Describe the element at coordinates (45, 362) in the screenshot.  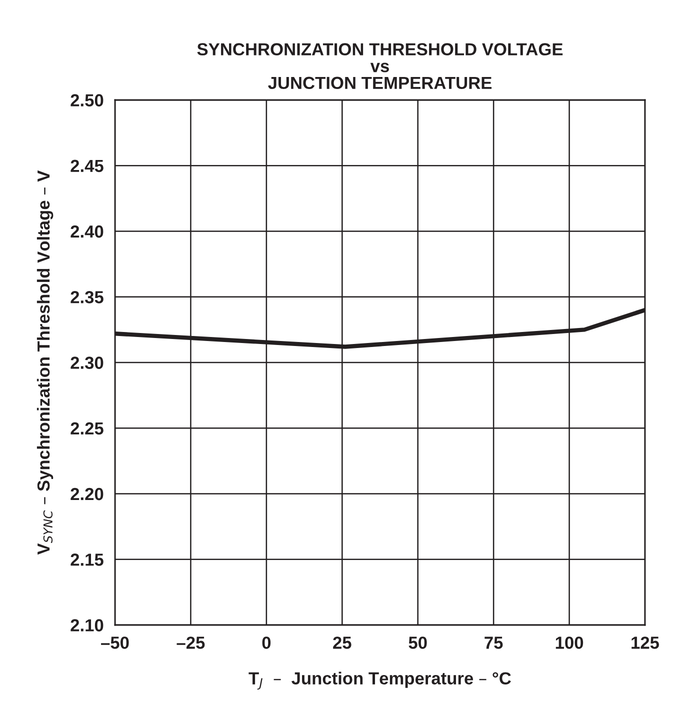
I see `y-axis-title: V$_{SYNC}$ – Synchronization Threshold Voltage – V` at that location.